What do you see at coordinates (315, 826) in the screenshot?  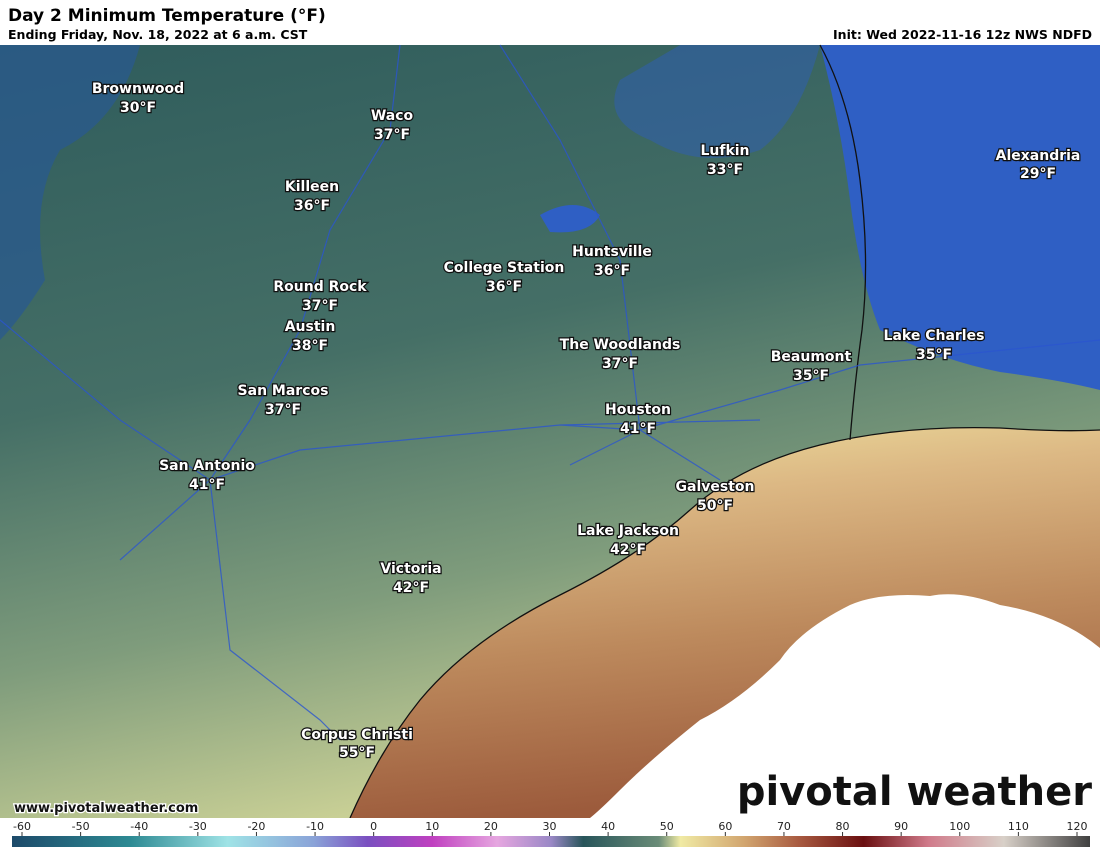 I see `colorbar-tick-label: -10` at bounding box center [315, 826].